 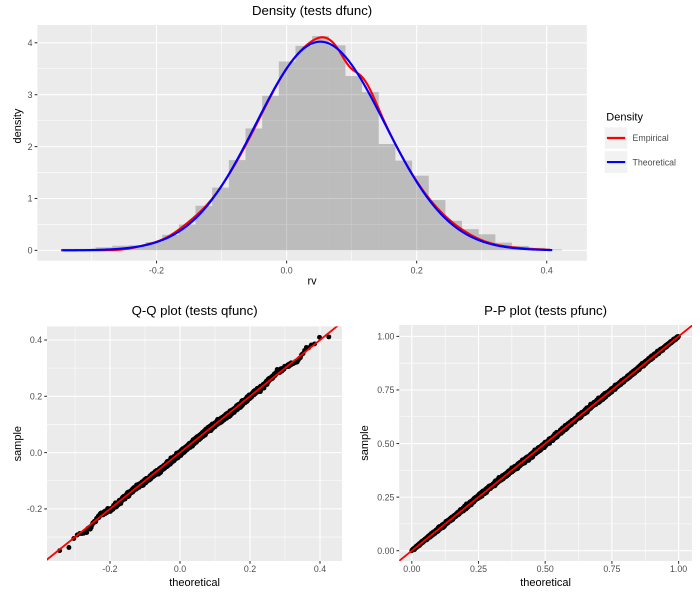 I want to click on svg-text: Q-Q plot (tests qfunc), so click(x=195, y=310).